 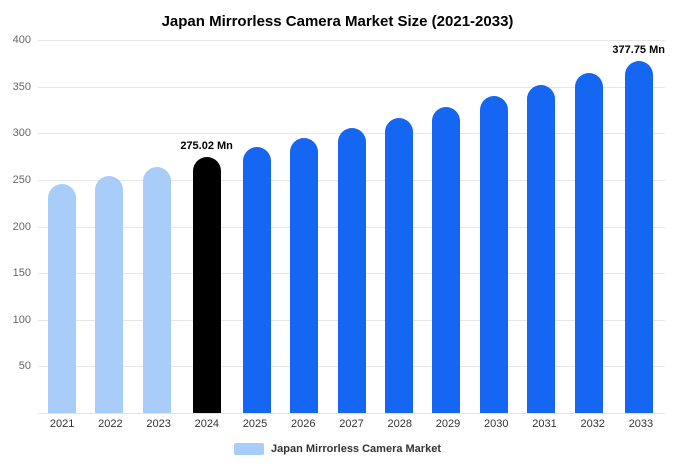 What do you see at coordinates (541, 248) in the screenshot?
I see `bar-2031` at bounding box center [541, 248].